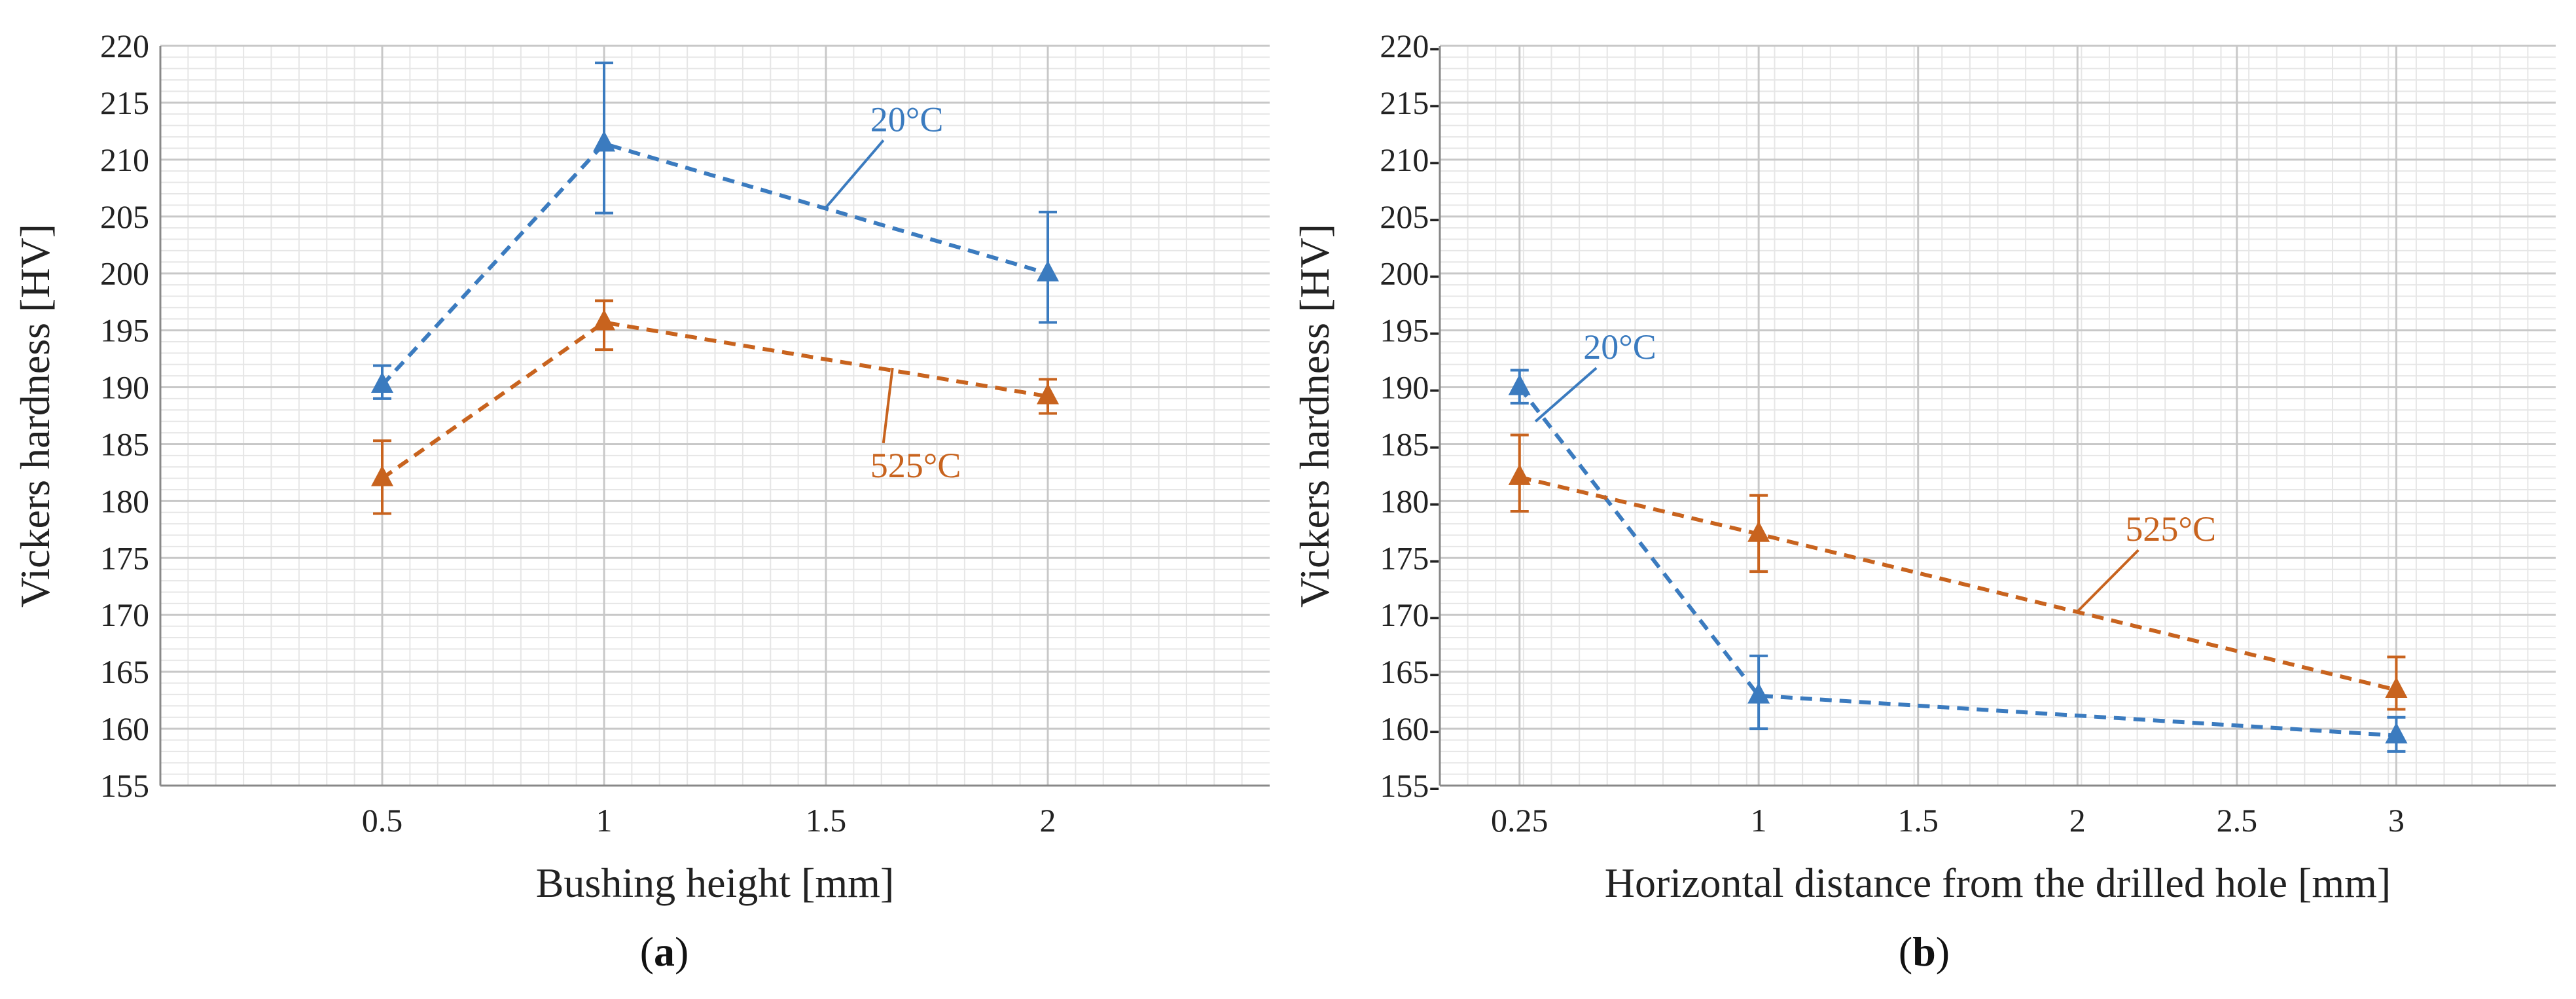  I want to click on y-tick-label: 175-, so click(1410, 557).